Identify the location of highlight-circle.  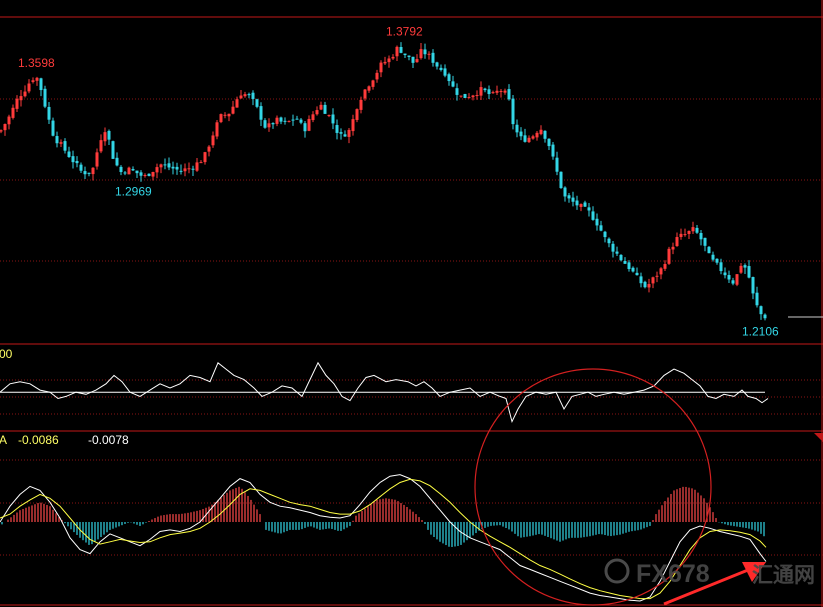
(593, 487).